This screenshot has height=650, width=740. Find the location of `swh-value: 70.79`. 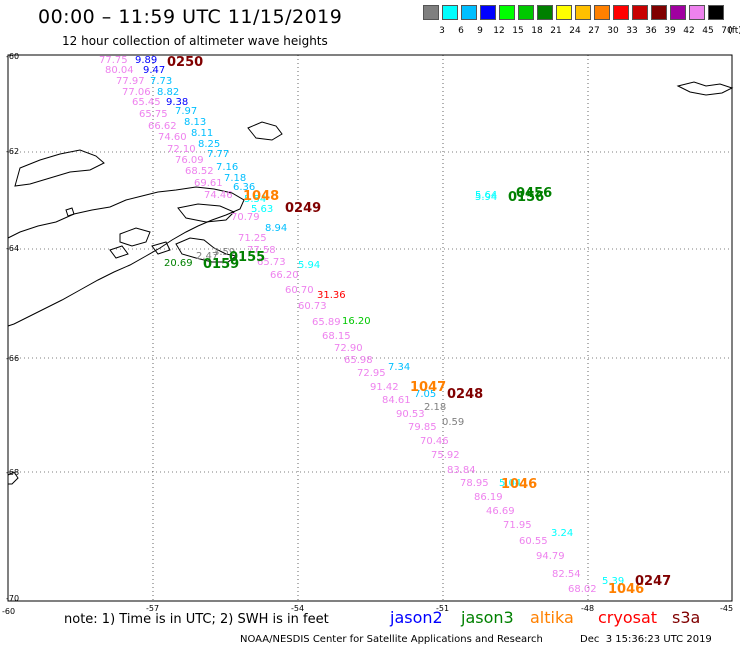

swh-value: 70.79 is located at coordinates (245, 217).